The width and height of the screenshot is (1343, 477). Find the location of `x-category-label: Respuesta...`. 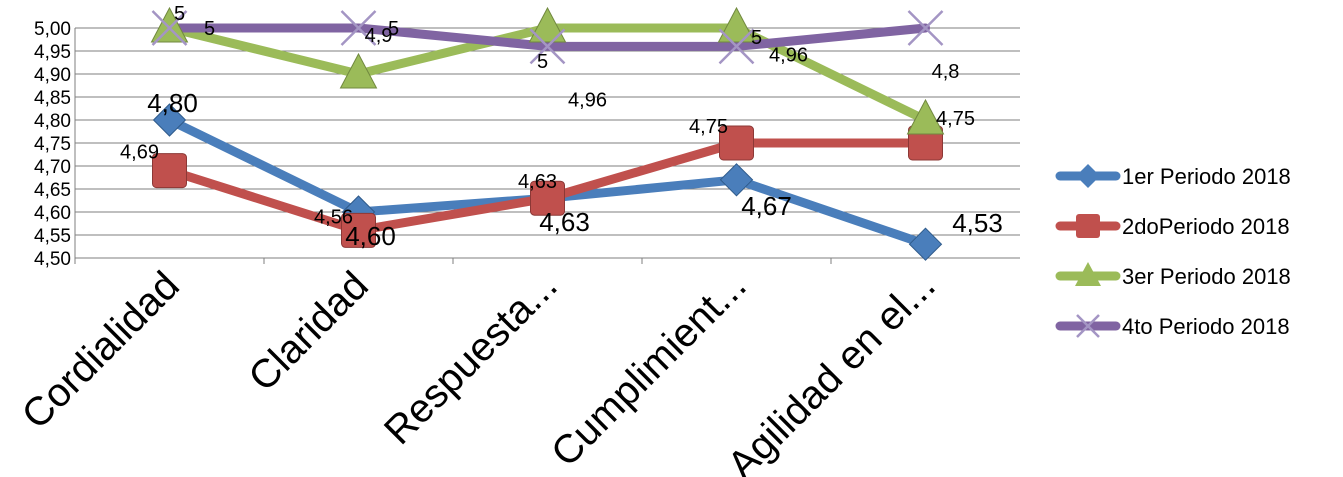

x-category-label: Respuesta... is located at coordinates (471, 358).